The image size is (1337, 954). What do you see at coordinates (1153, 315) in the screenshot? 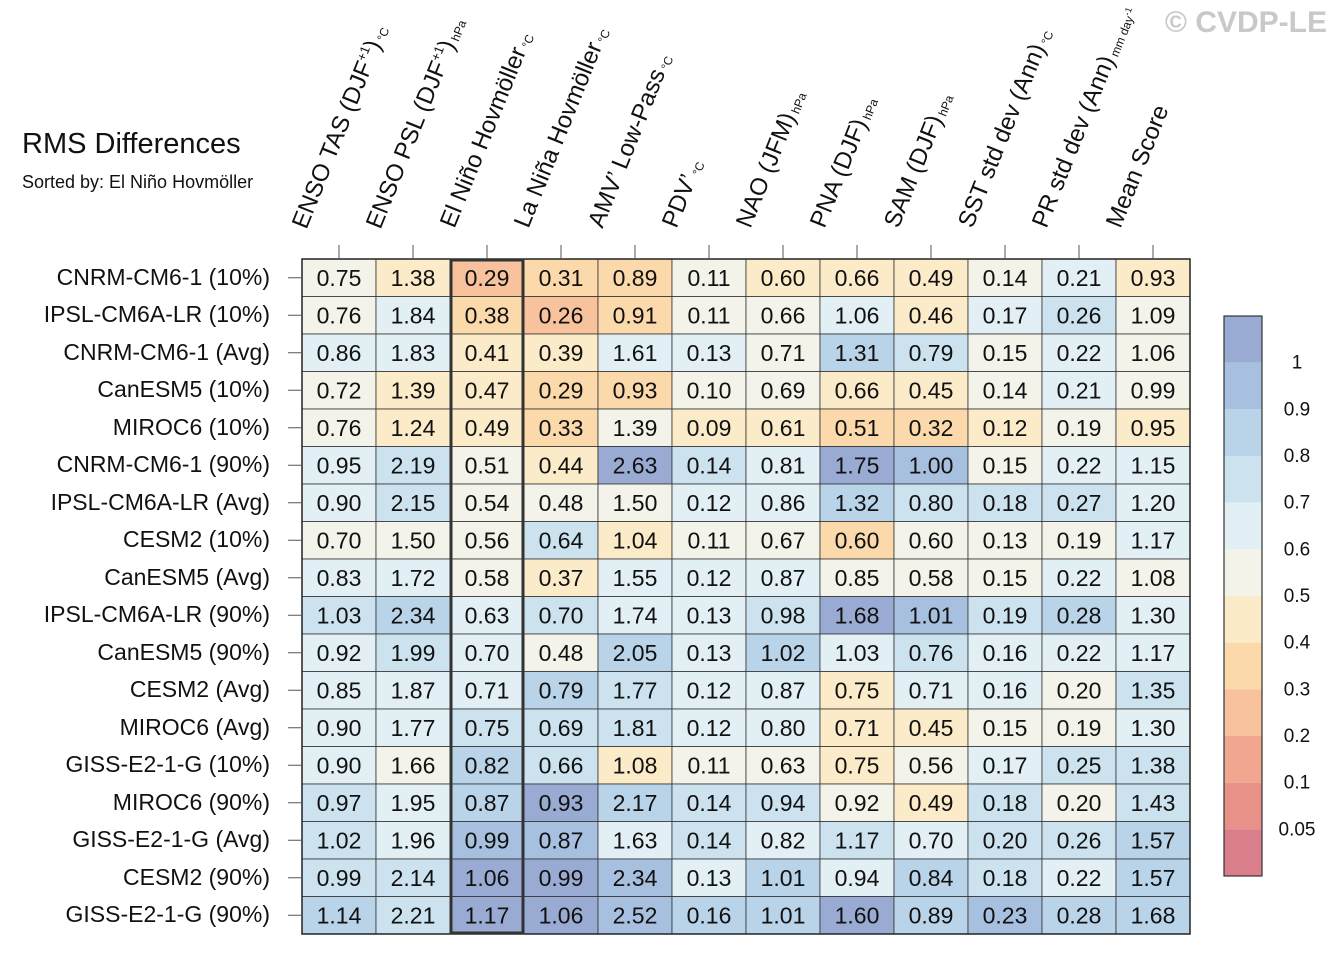
I see `cell-value: 1.09` at bounding box center [1153, 315].